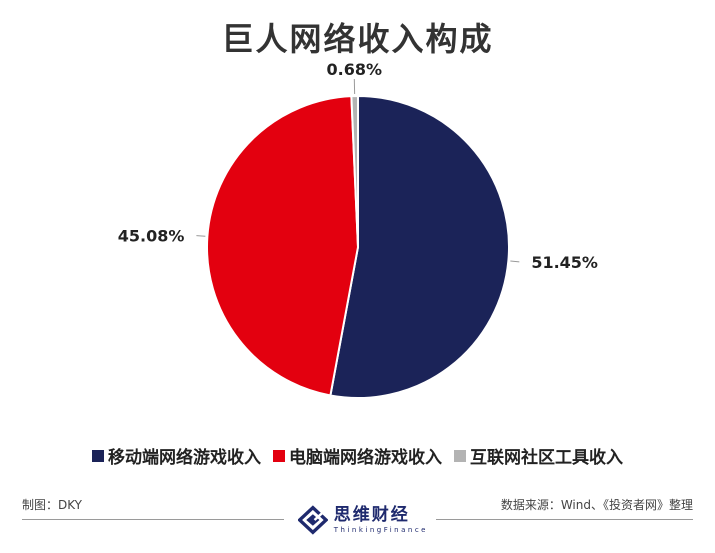 The image size is (715, 553). Describe the element at coordinates (546, 458) in the screenshot. I see `legend-label-community: 互联网社区工具收入` at that location.